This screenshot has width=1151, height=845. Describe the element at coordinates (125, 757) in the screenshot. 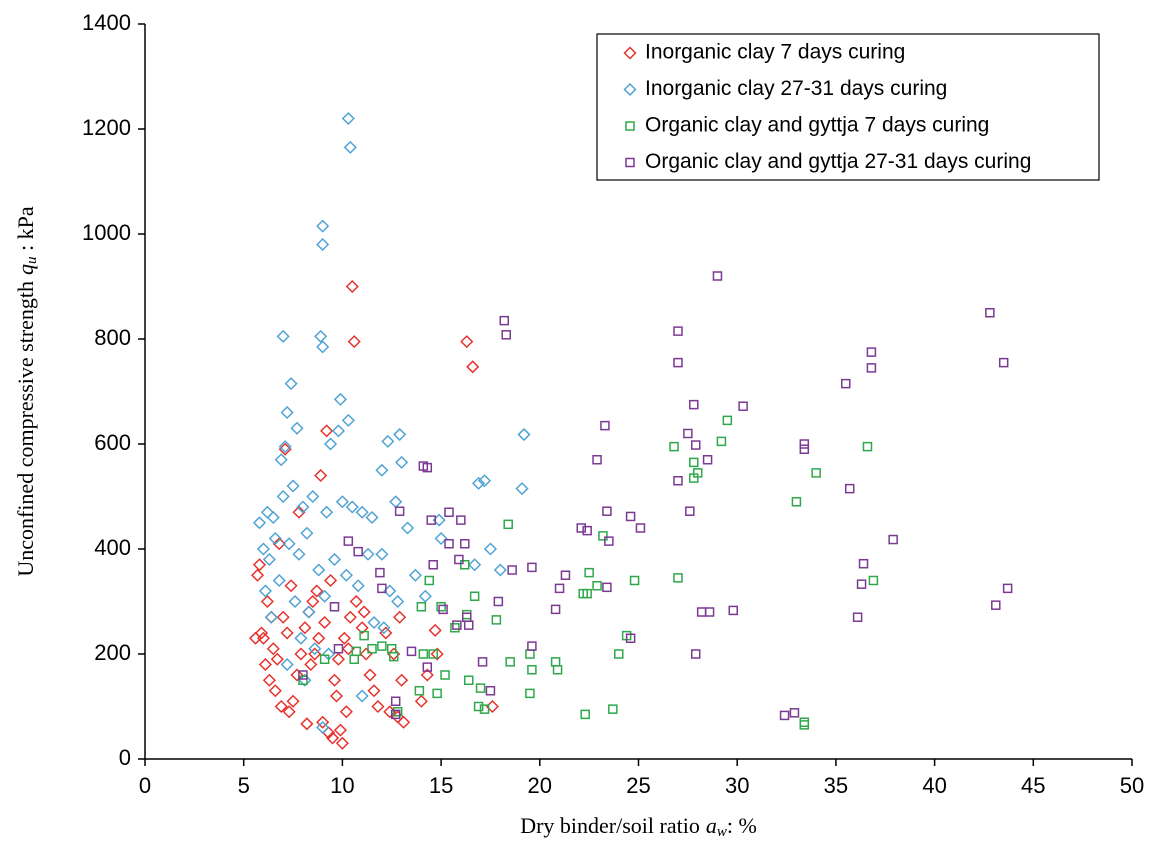

I see `y-tick-label: 0` at that location.